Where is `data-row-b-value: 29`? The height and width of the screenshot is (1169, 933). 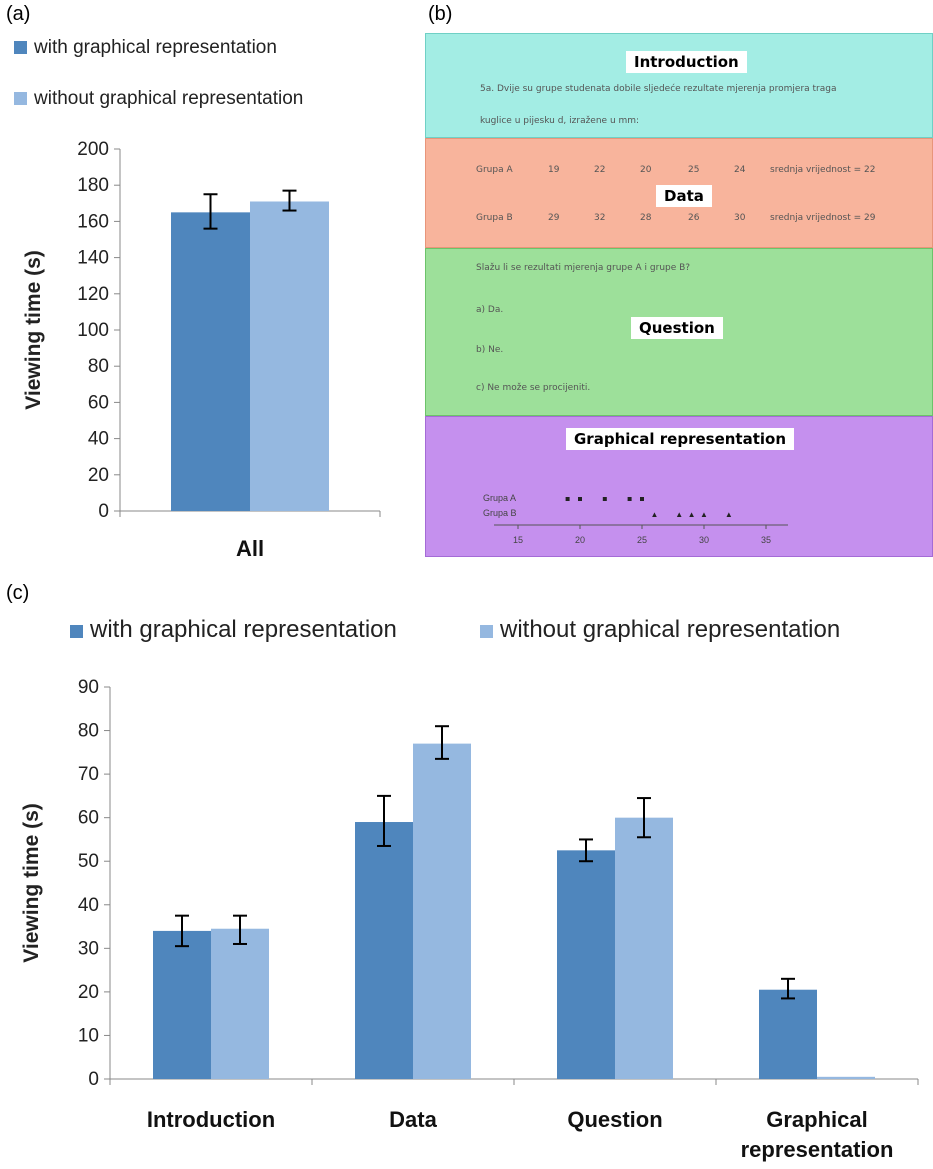
data-row-b-value: 29 is located at coordinates (554, 218).